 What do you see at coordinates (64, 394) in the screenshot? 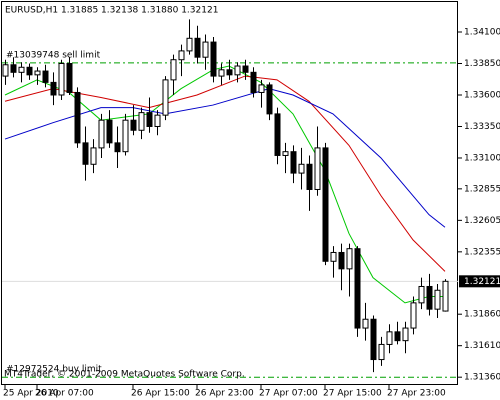
I see `x-tick-label: 26 Apr 07:00` at bounding box center [64, 394].